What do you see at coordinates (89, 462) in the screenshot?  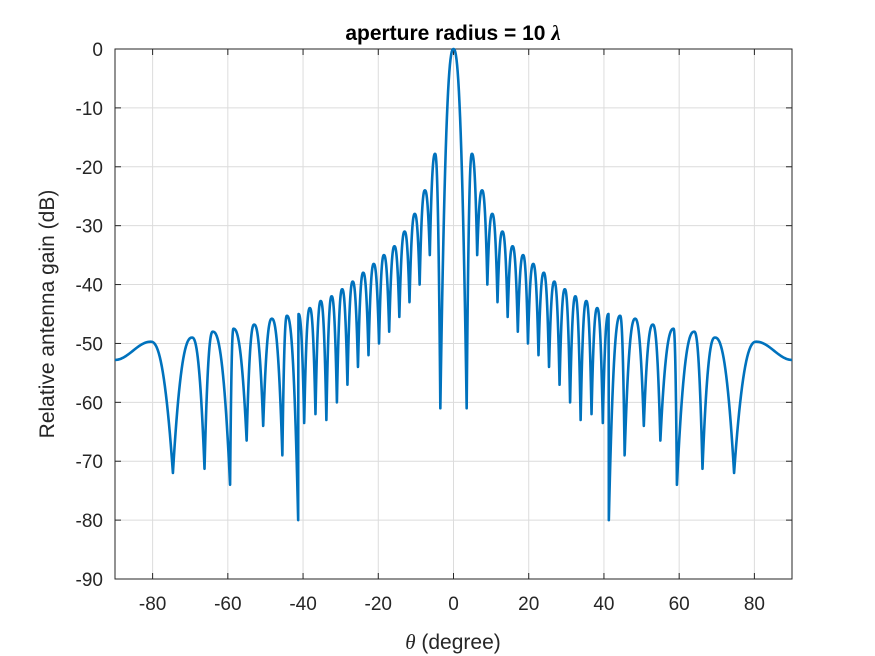 I see `y-tick-label: -70` at bounding box center [89, 462].